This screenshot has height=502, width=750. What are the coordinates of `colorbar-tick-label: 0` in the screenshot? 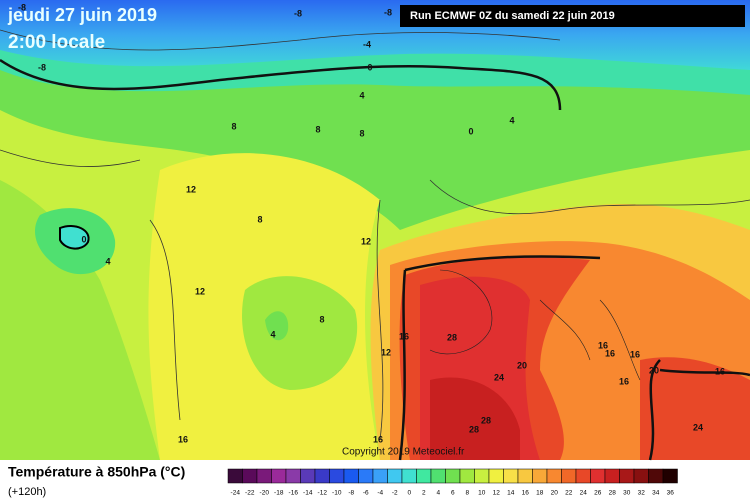 It's located at (409, 493).